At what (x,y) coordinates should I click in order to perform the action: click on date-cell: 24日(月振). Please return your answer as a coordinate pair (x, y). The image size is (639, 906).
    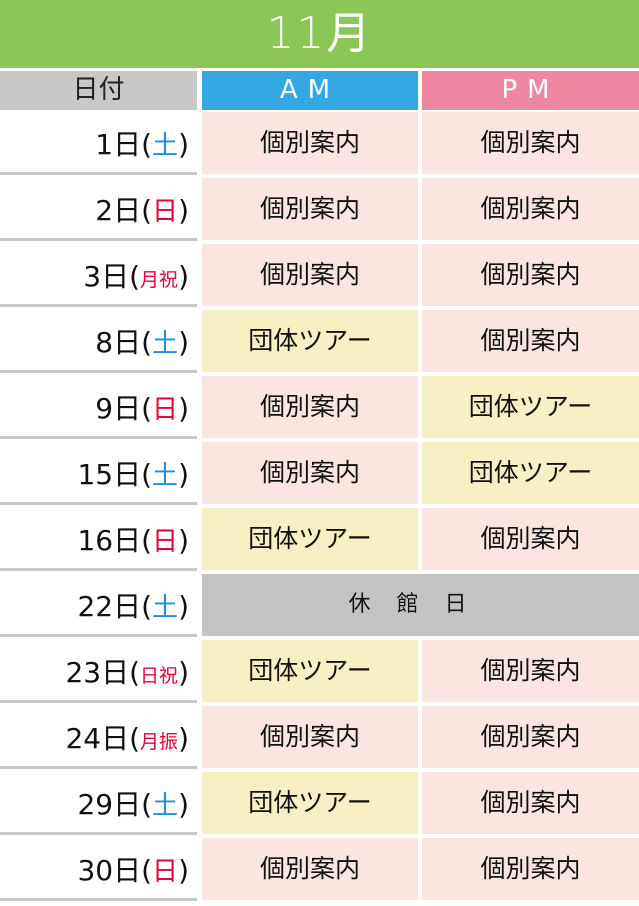
    Looking at the image, I should click on (98, 737).